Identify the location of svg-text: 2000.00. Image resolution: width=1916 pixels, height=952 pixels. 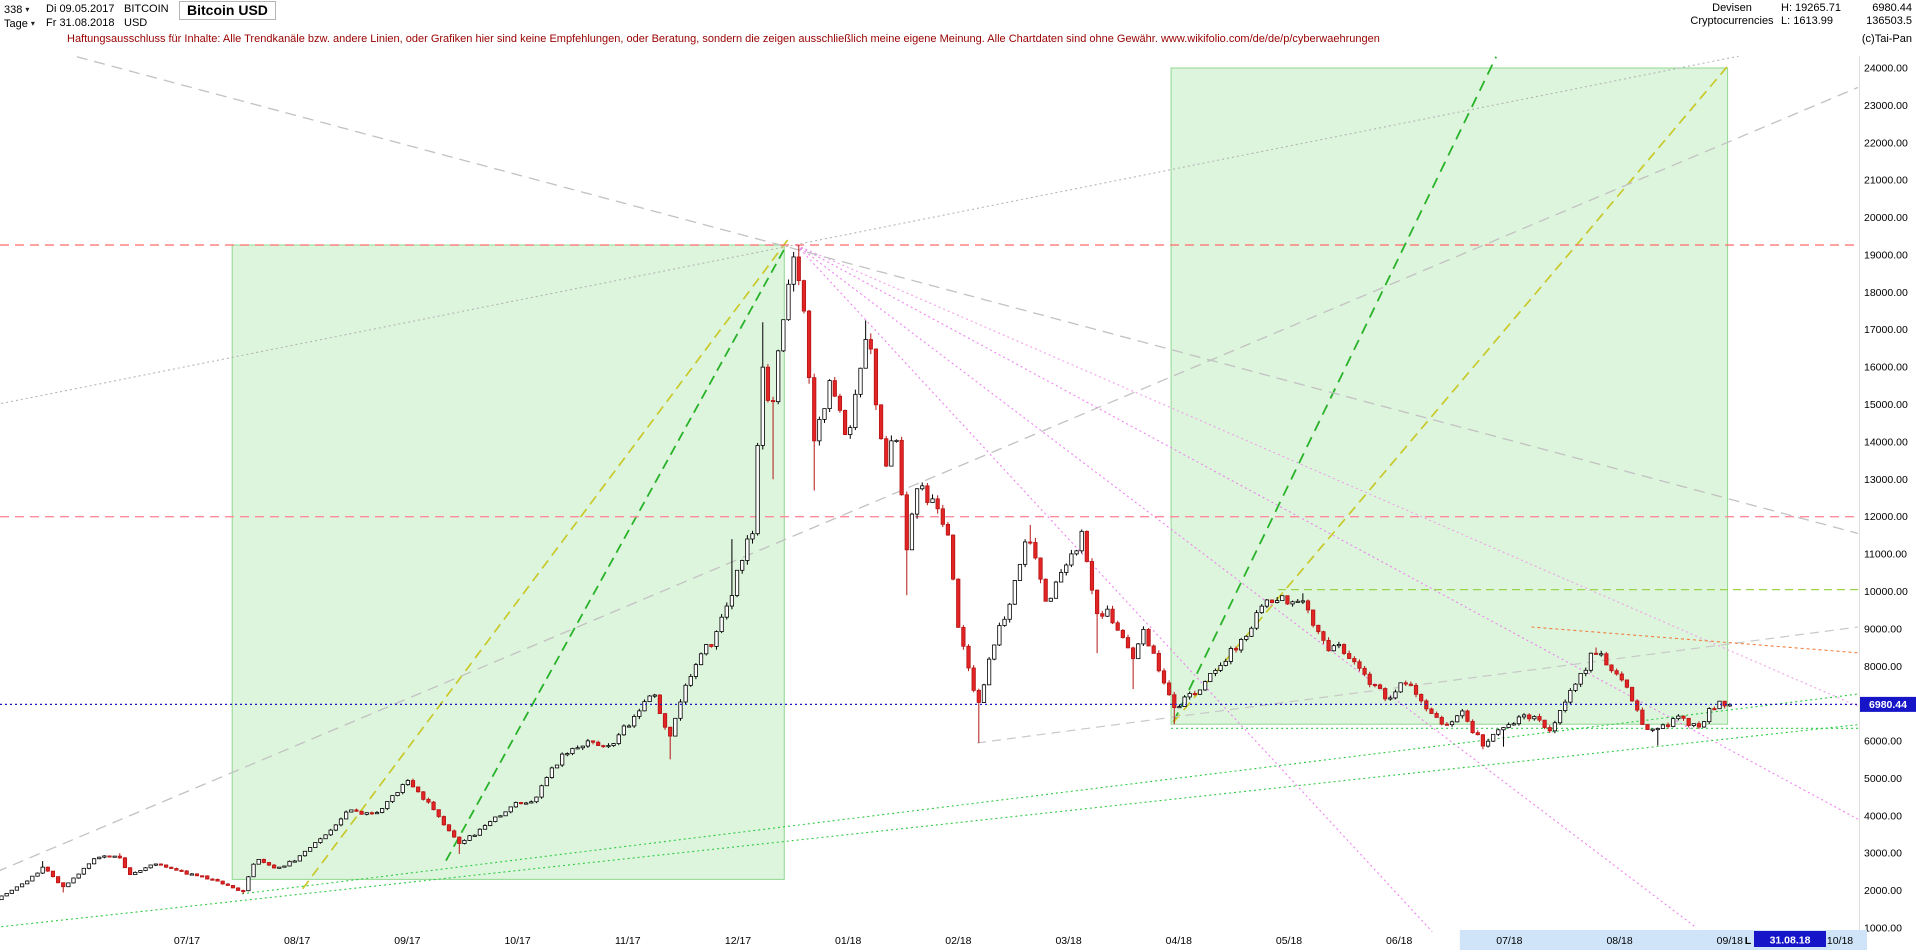
(1883, 891).